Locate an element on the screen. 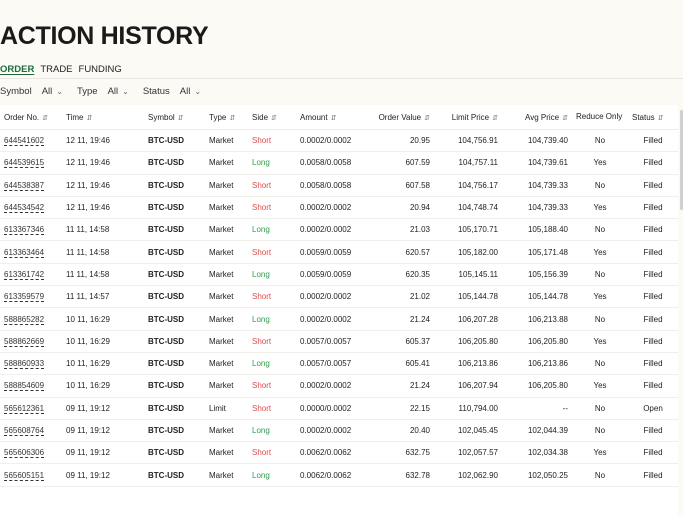 The height and width of the screenshot is (515, 683). col-header-label: Limit Price is located at coordinates (470, 117).